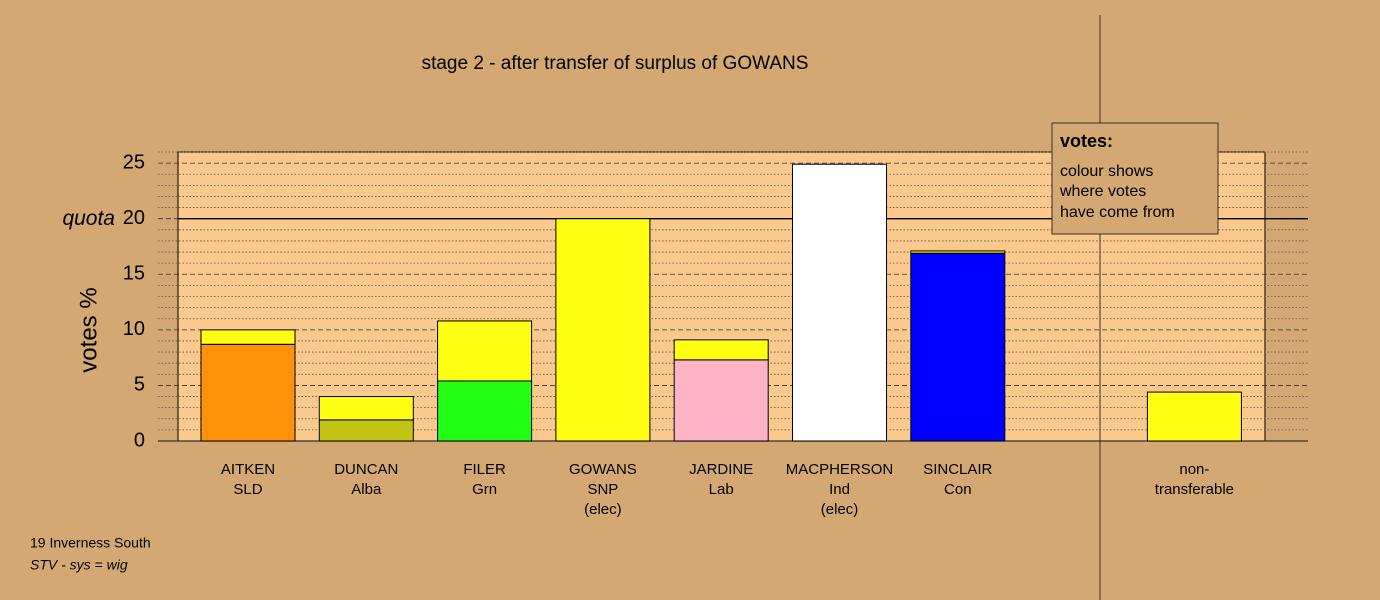 This screenshot has width=1380, height=600. I want to click on y-tick-label: 20, so click(134, 218).